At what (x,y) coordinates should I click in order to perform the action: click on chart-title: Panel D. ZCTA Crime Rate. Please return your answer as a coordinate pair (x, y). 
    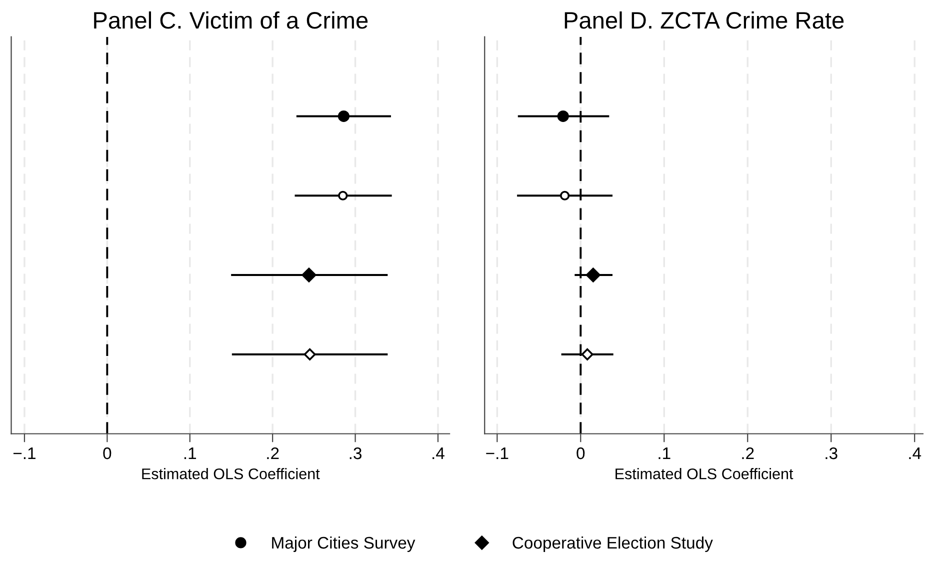
    Looking at the image, I should click on (704, 20).